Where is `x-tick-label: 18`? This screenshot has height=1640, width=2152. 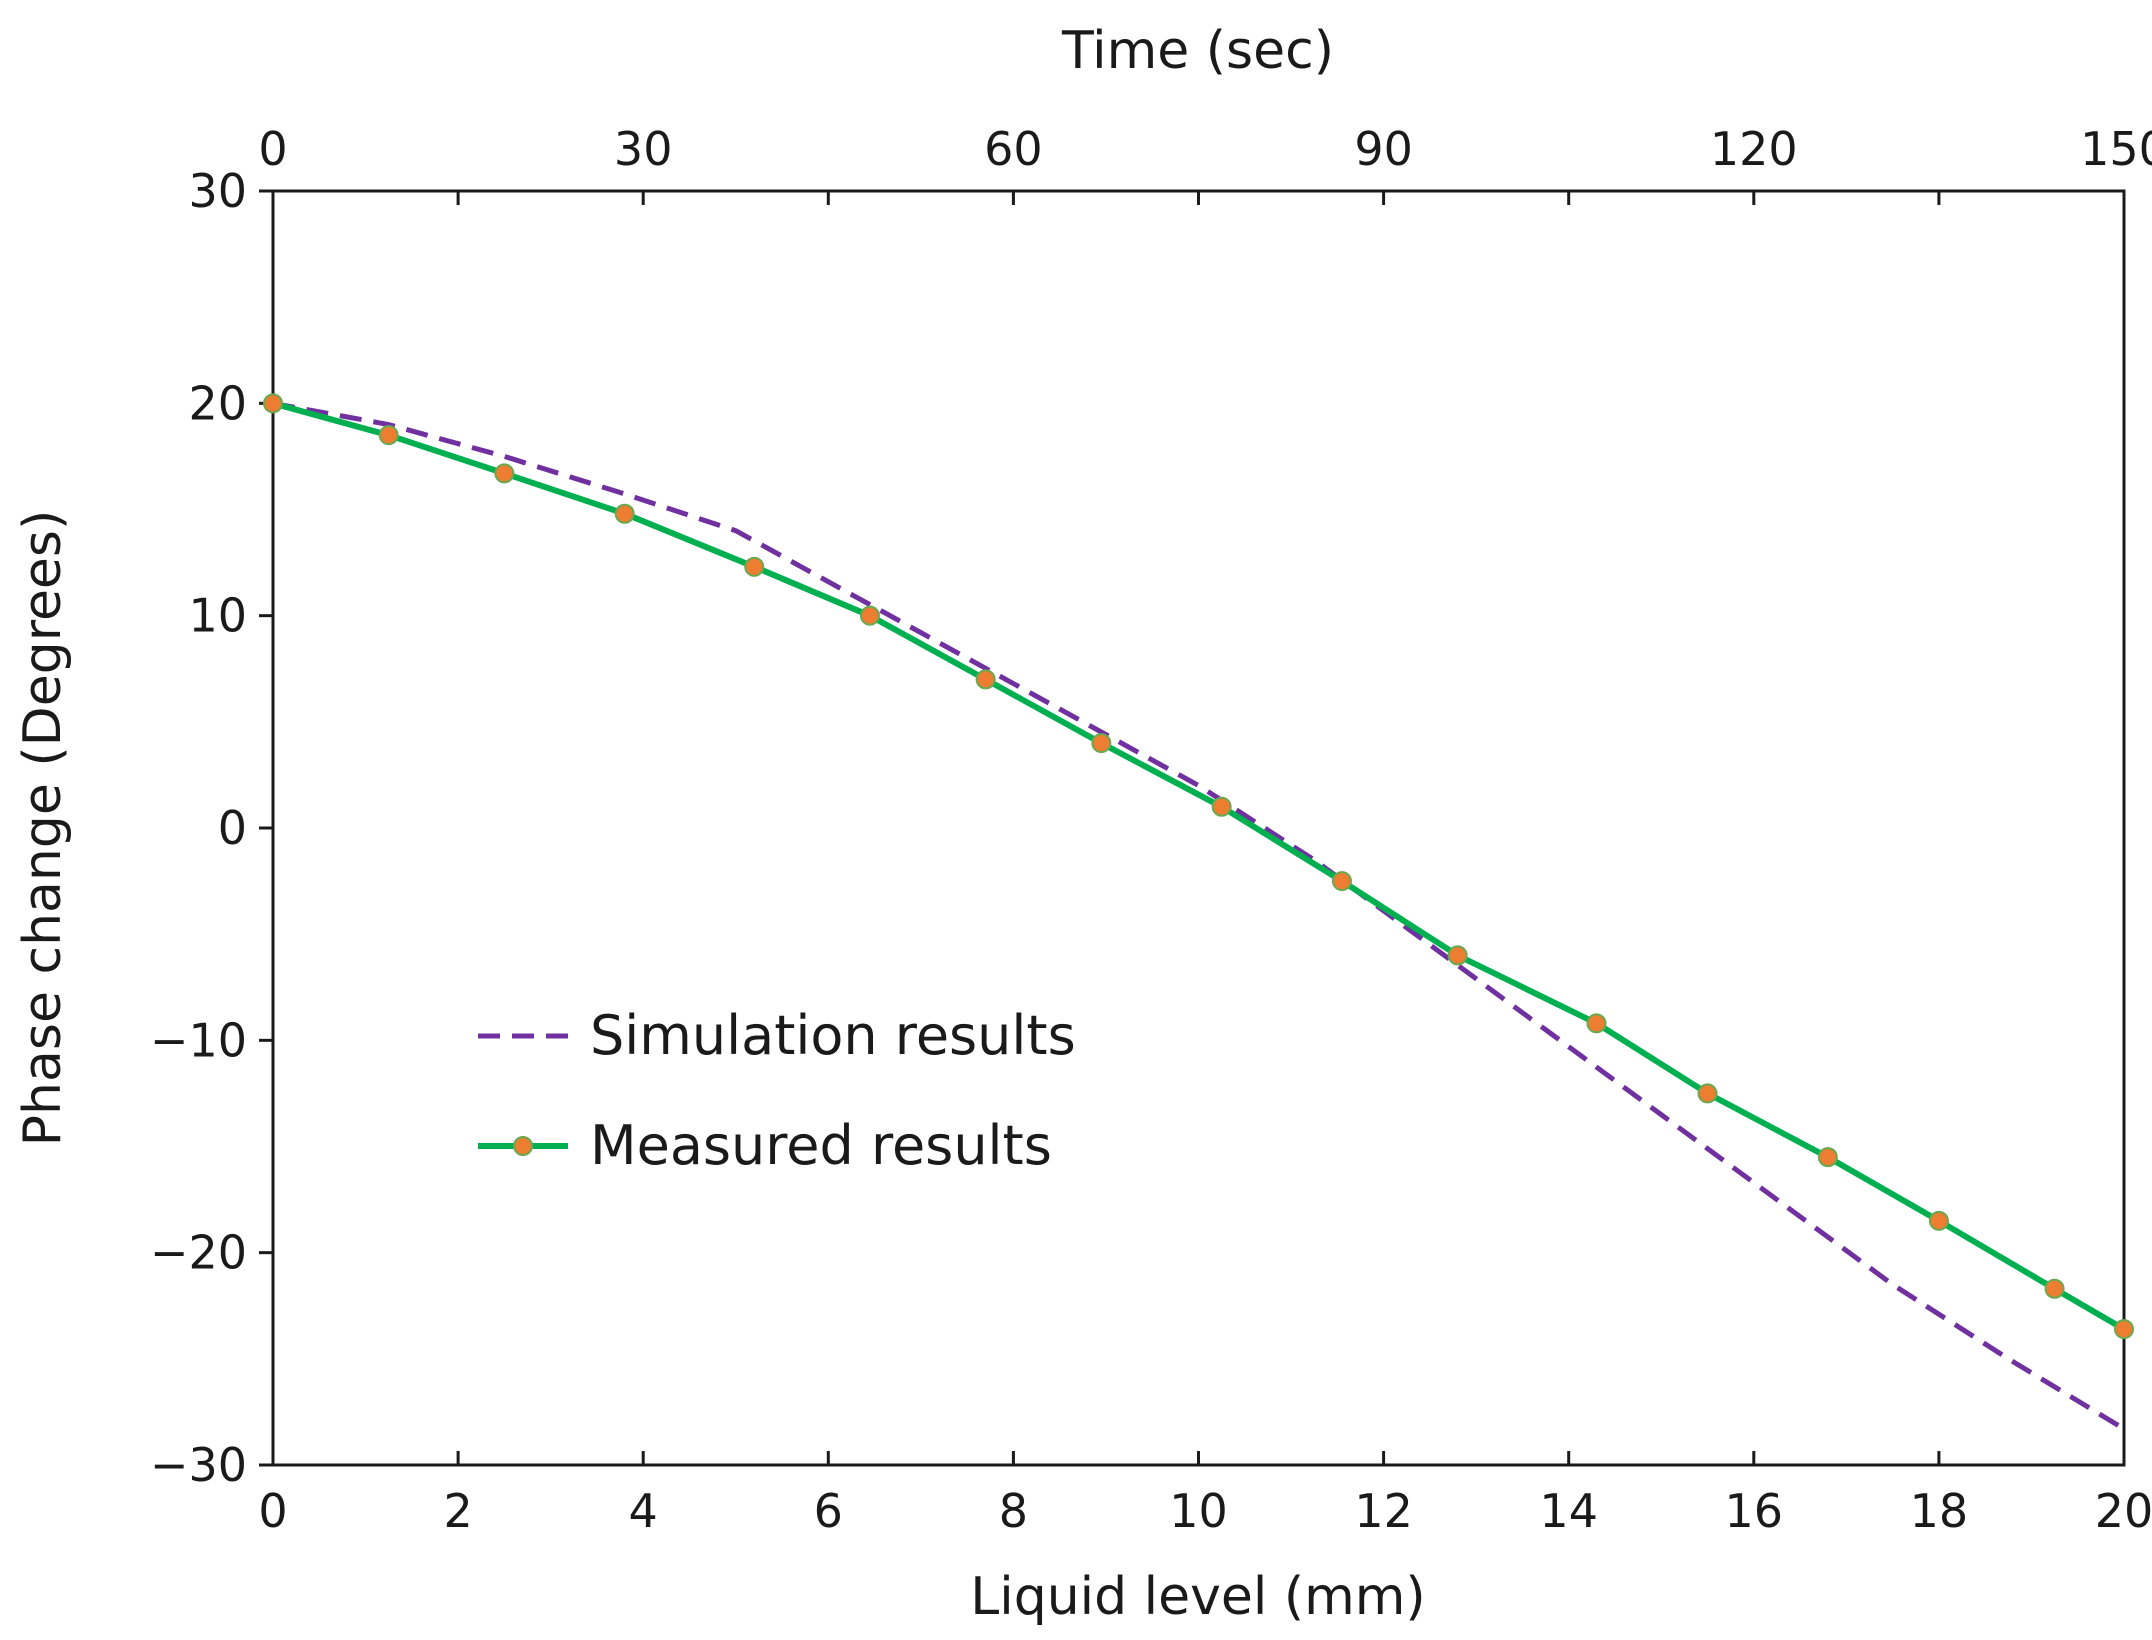 x-tick-label: 18 is located at coordinates (1939, 1511).